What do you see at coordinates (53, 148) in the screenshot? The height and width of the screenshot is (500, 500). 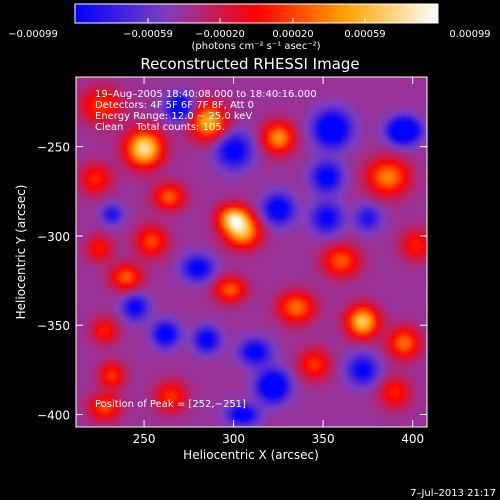 I see `y-tick-label: −250` at bounding box center [53, 148].